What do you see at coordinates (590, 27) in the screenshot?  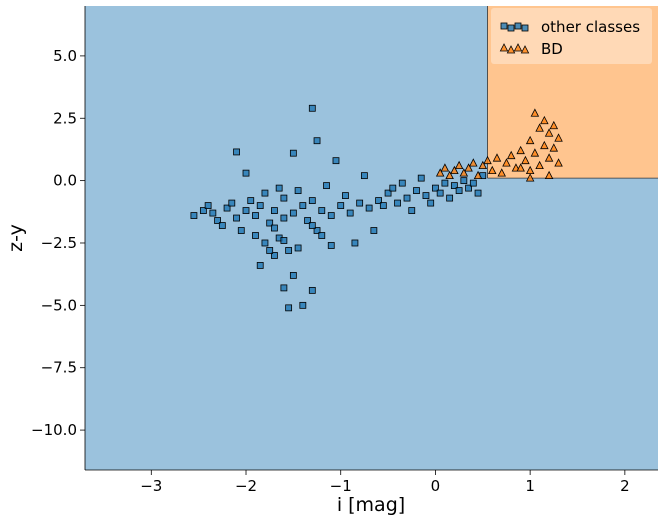 I see `legend-label: other classes` at bounding box center [590, 27].